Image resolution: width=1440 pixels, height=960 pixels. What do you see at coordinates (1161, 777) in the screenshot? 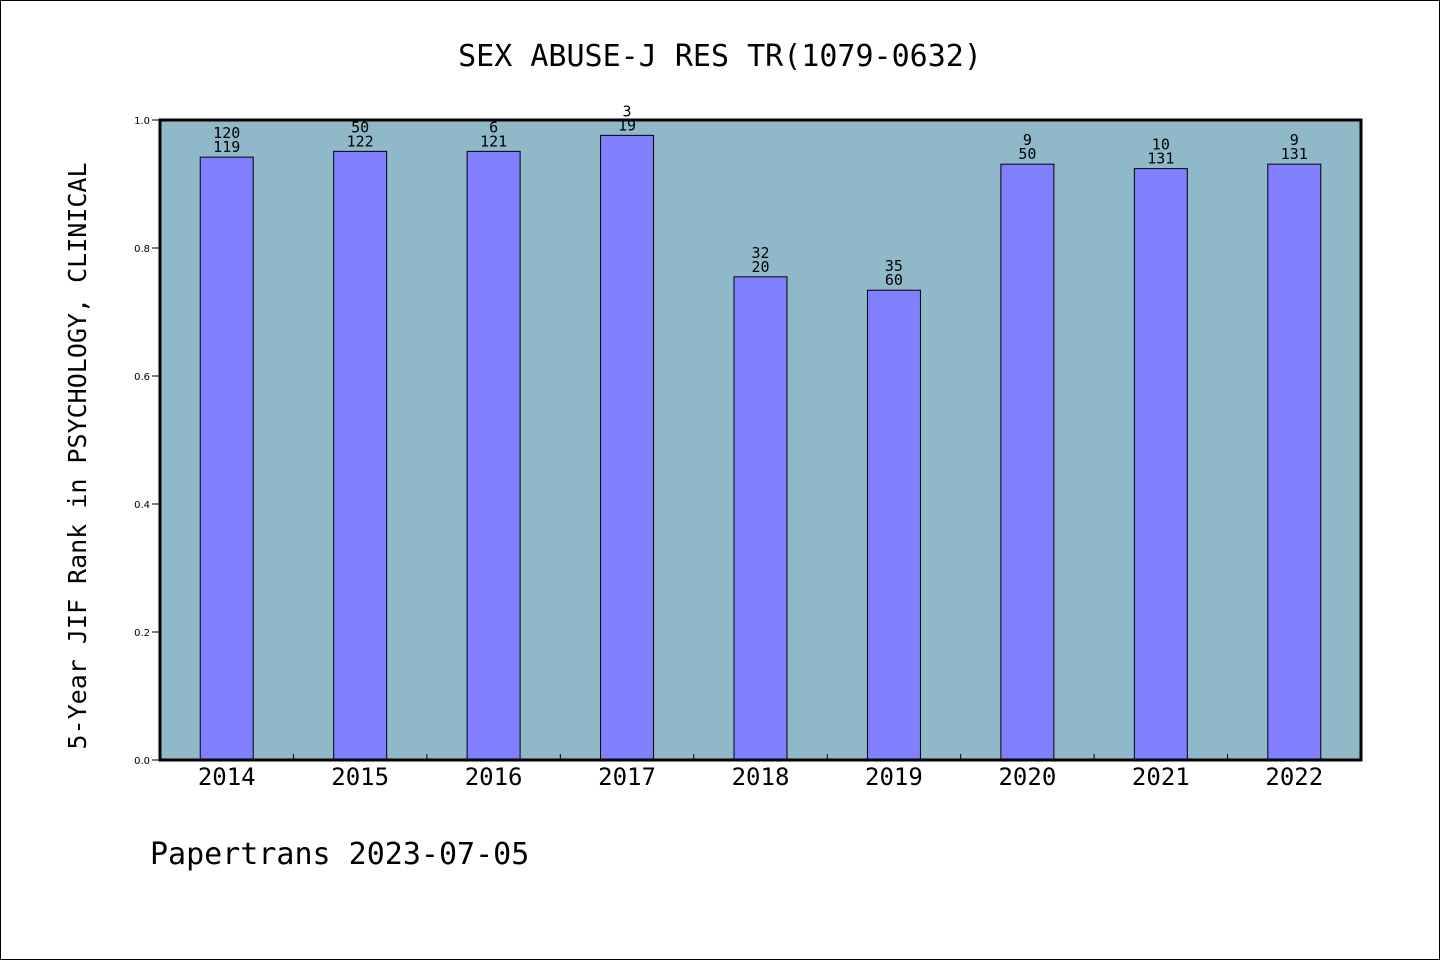
I see `x-tick-label-2021: 2021` at bounding box center [1161, 777].